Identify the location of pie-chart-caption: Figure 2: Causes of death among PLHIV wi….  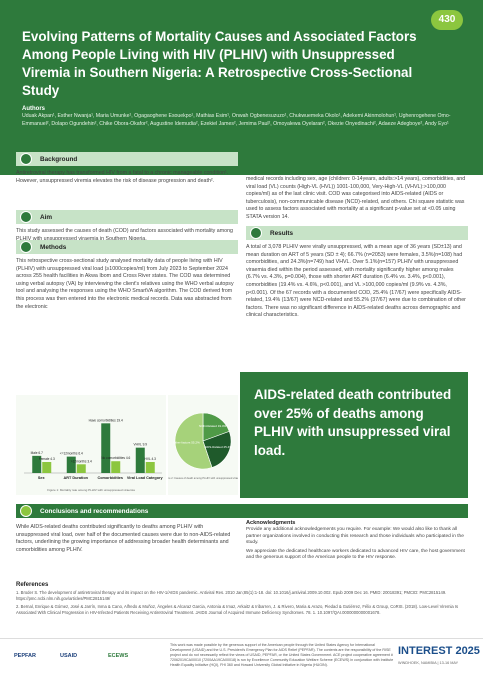
(203, 478).